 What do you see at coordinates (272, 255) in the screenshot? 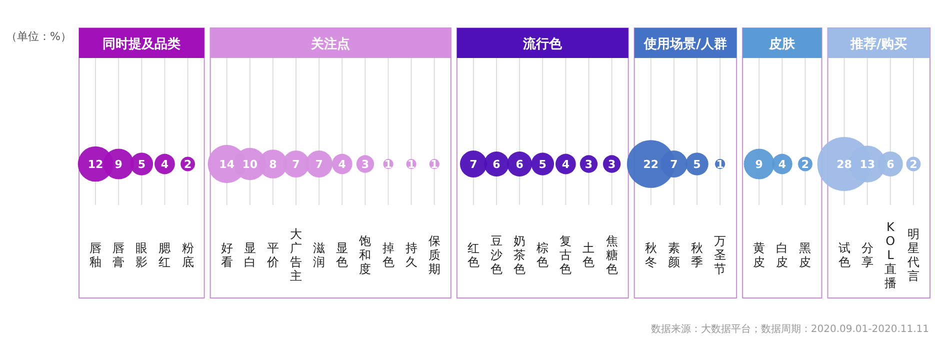
I see `category-label: 平价` at bounding box center [272, 255].